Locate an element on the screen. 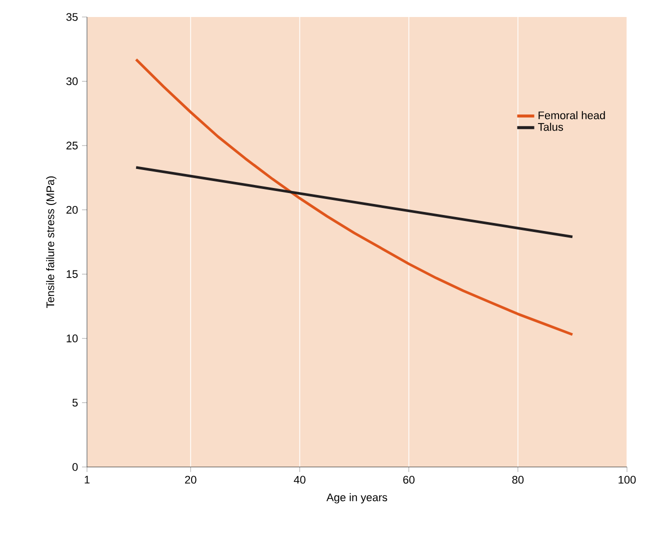 The image size is (646, 536). legend-label: Femoral head is located at coordinates (571, 115).